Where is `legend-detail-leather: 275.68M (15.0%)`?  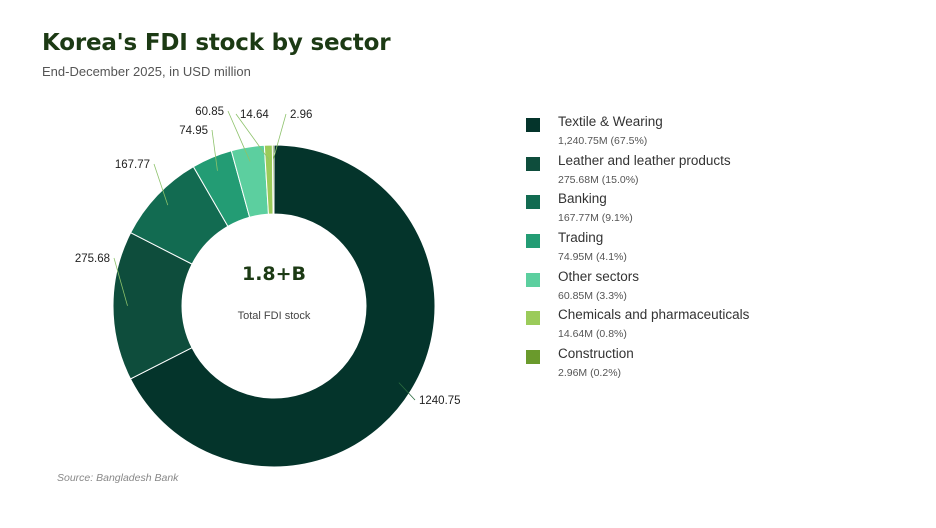 legend-detail-leather: 275.68M (15.0%) is located at coordinates (598, 179).